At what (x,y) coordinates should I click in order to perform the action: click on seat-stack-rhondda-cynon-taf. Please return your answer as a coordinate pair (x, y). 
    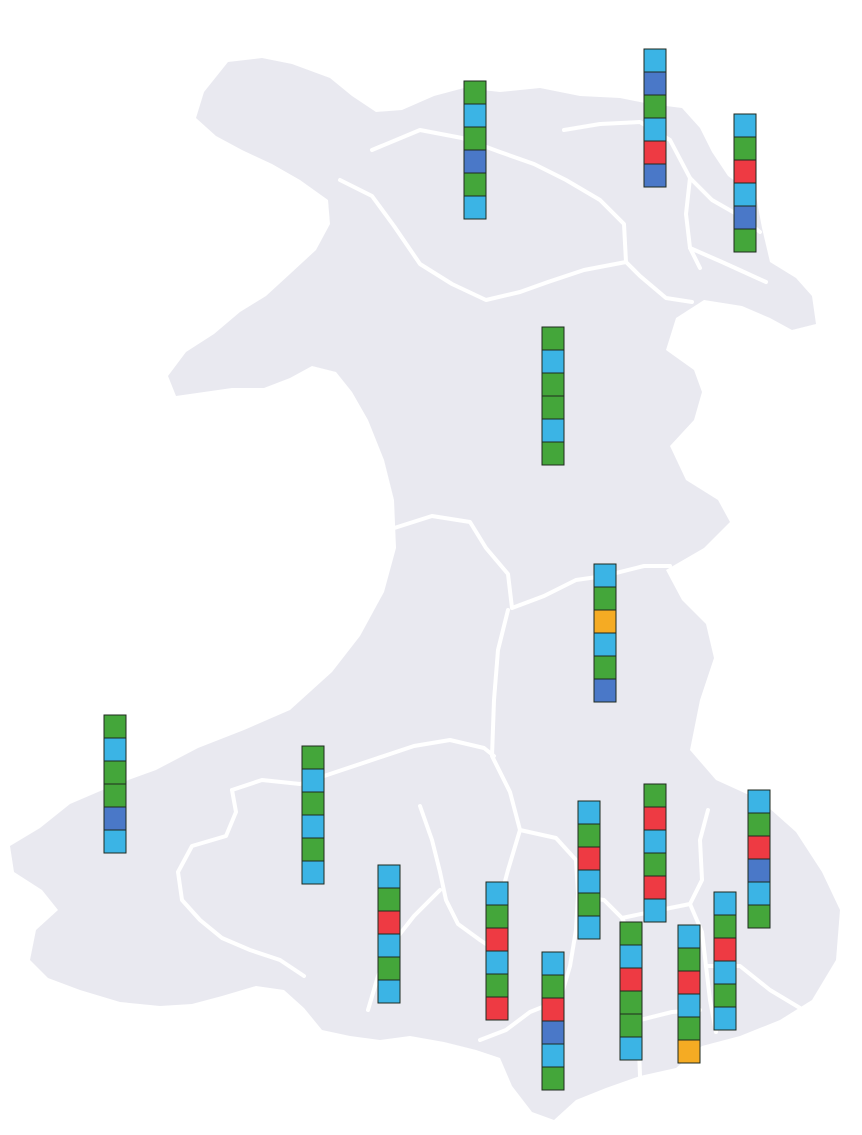
    Looking at the image, I should click on (589, 870).